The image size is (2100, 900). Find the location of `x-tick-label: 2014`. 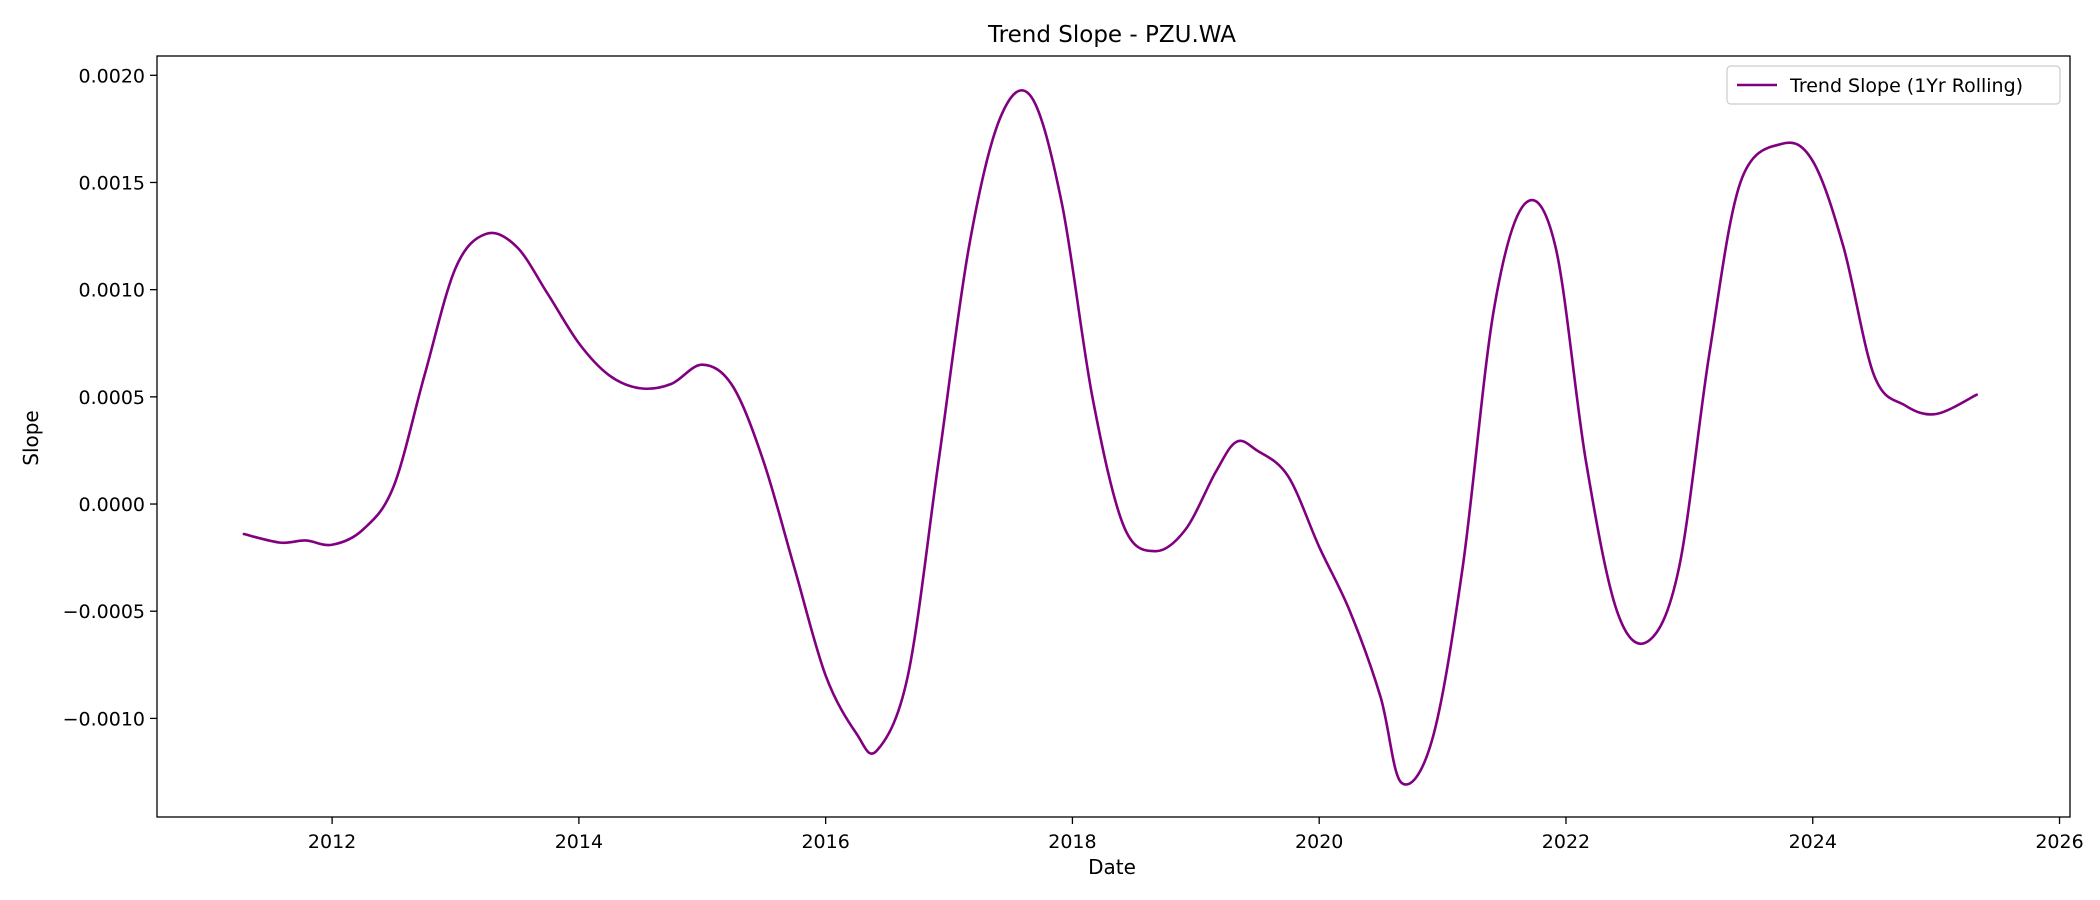

x-tick-label: 2014 is located at coordinates (579, 842).